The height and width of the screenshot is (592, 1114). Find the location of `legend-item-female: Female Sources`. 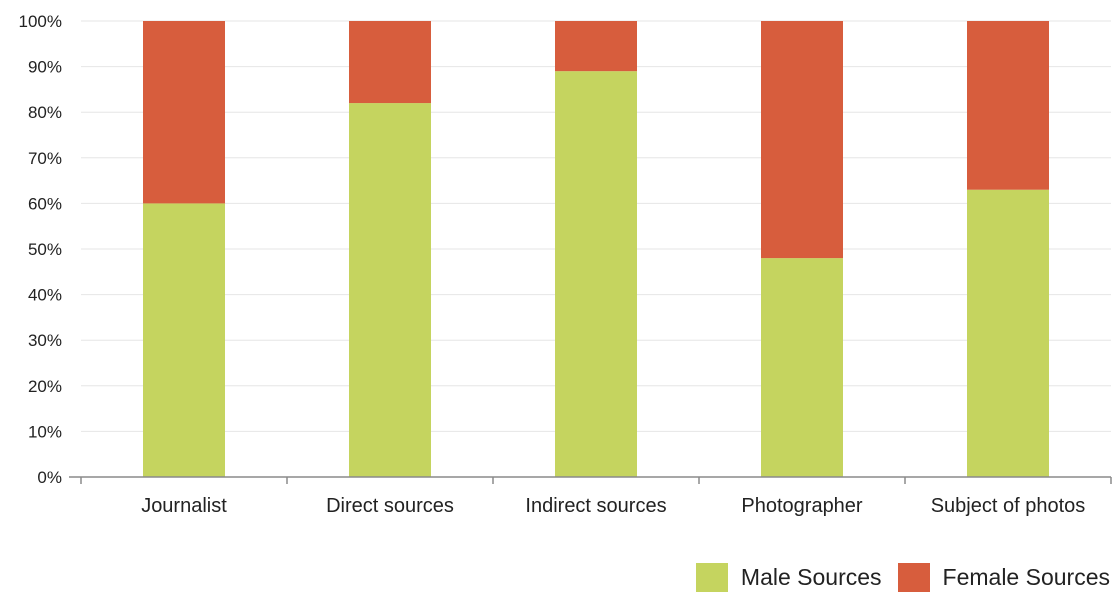

legend-item-female: Female Sources is located at coordinates (1003, 577).